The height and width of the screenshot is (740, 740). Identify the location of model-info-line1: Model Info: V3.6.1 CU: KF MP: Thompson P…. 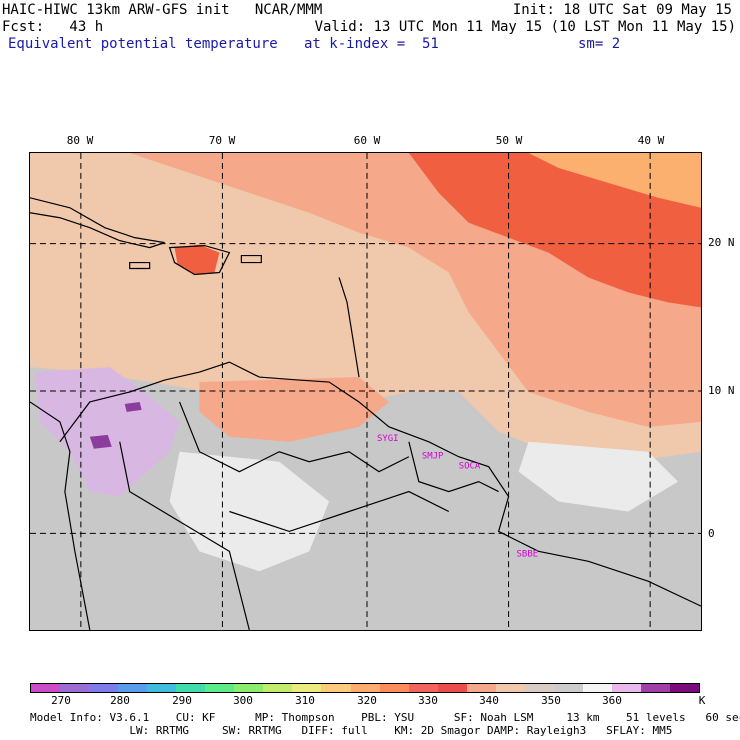
(385, 717).